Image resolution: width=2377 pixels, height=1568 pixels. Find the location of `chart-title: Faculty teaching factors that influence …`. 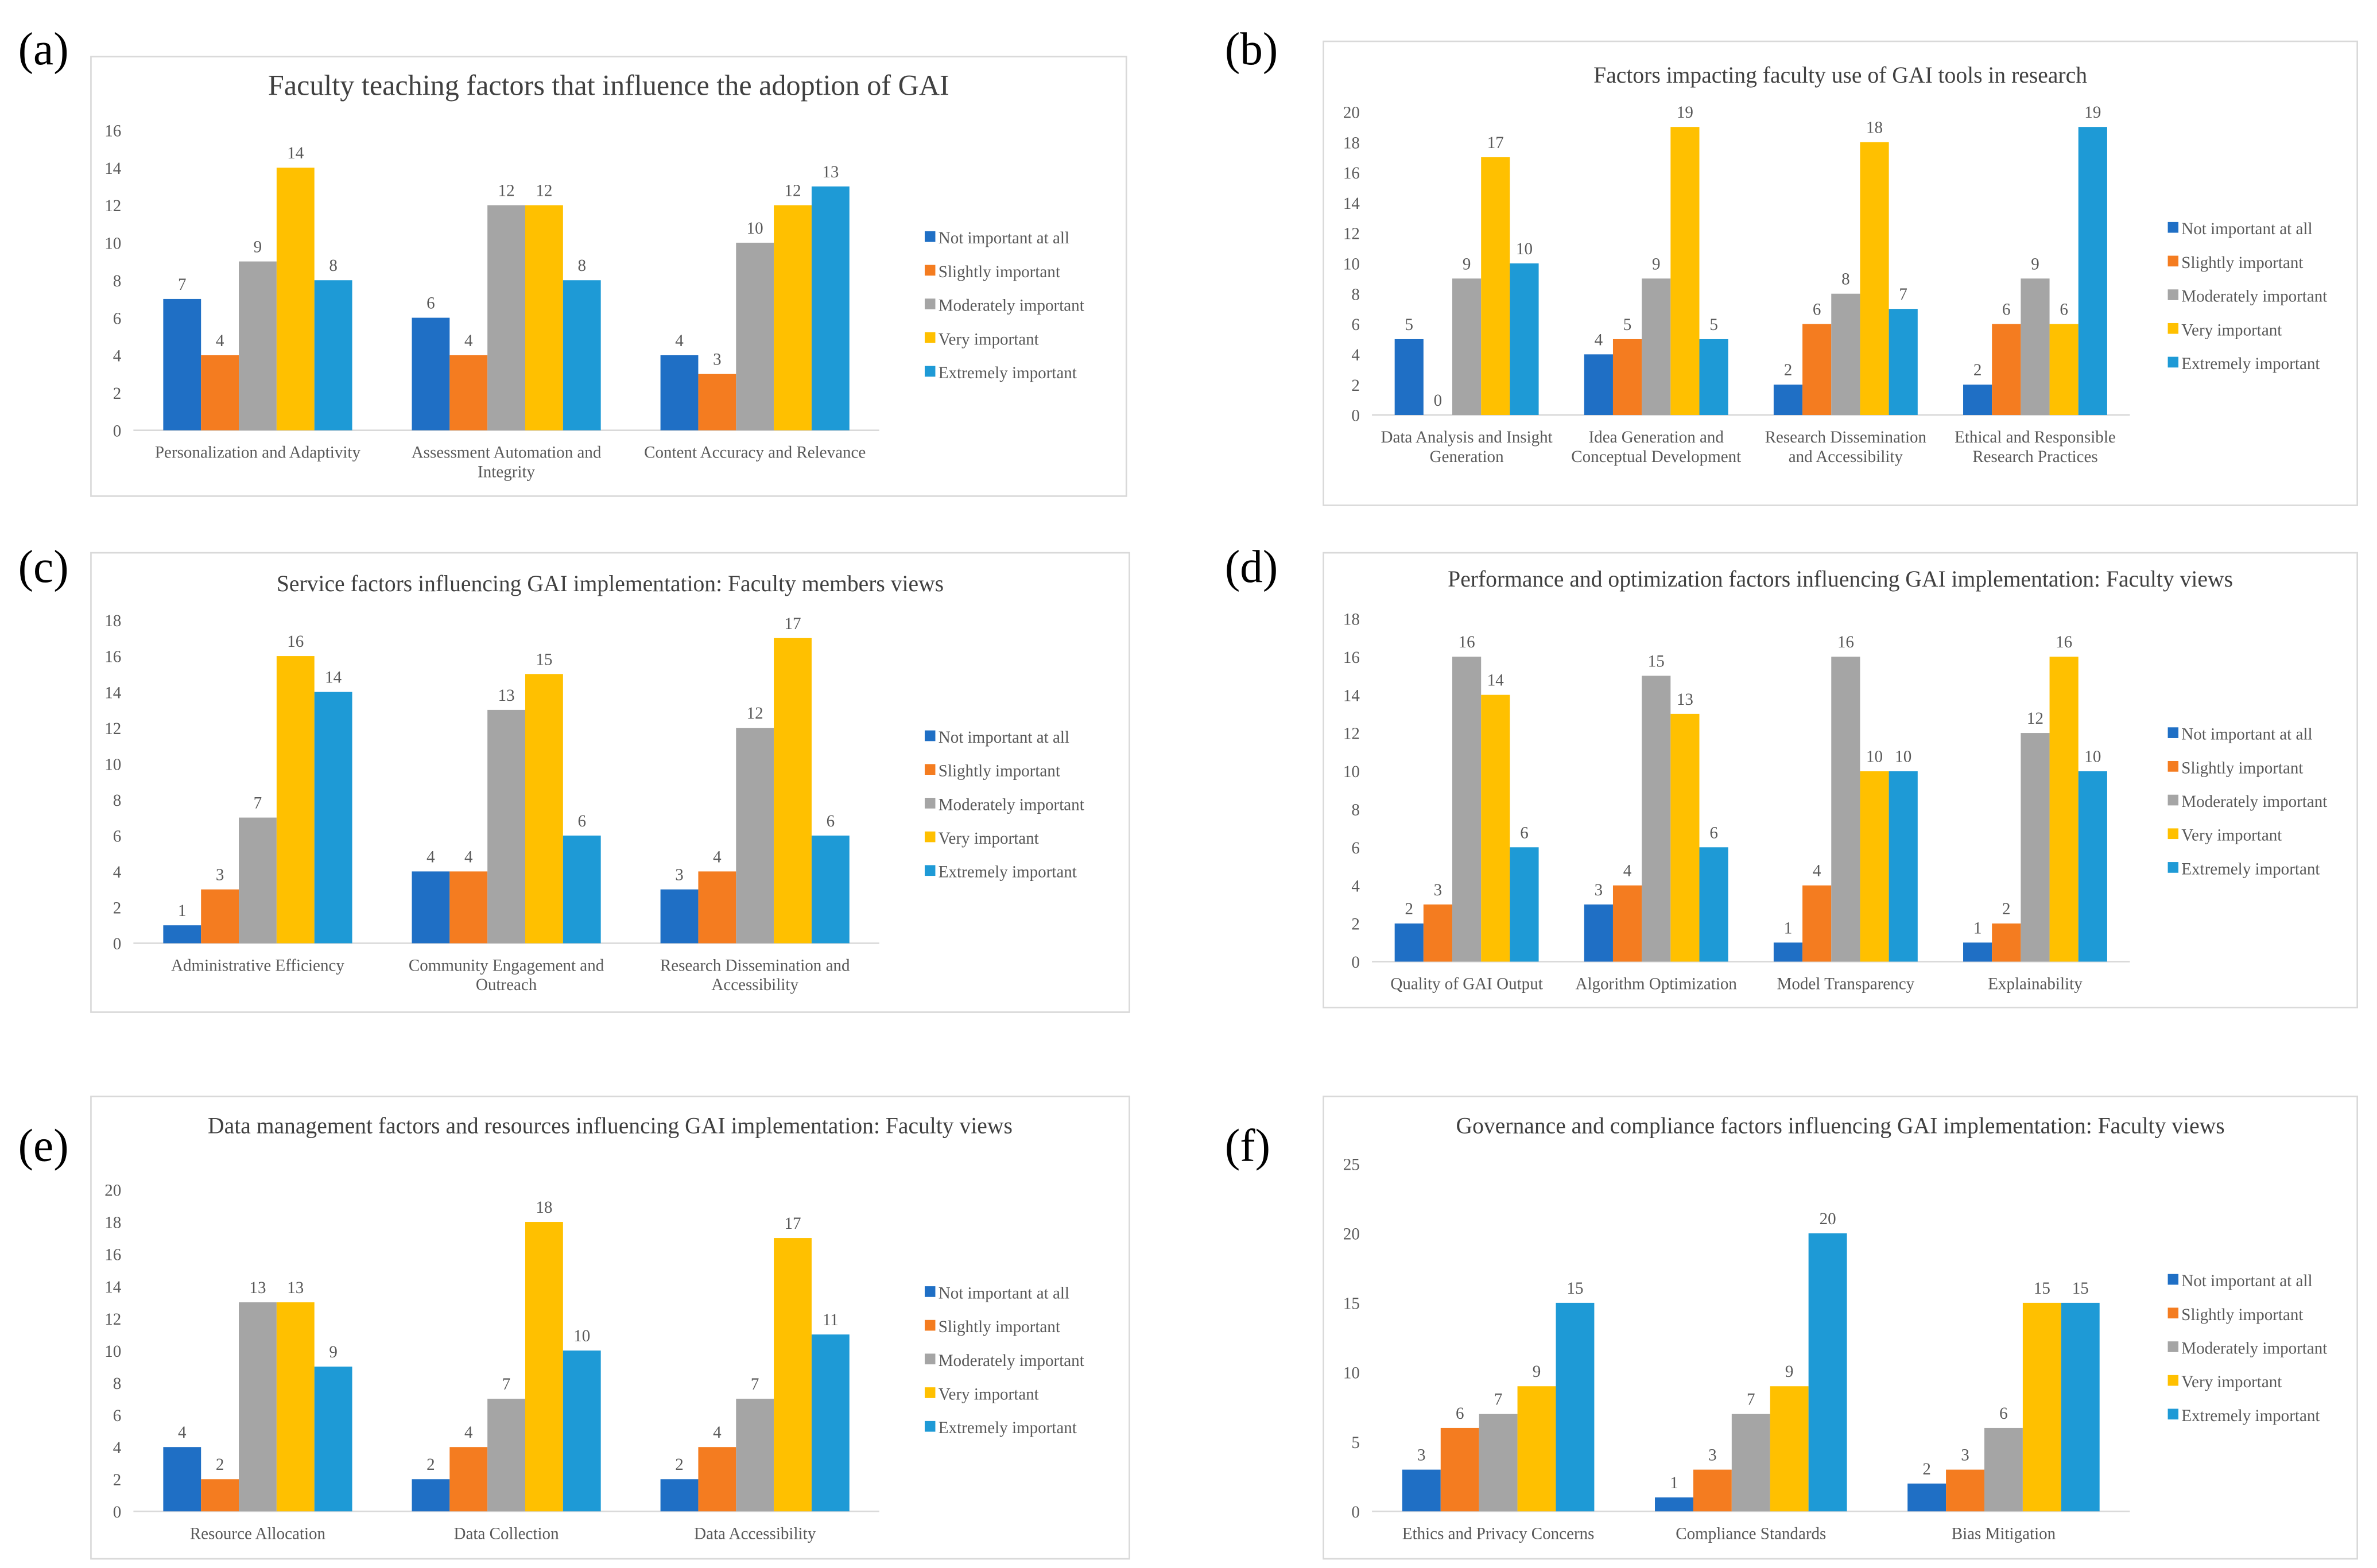

chart-title: Faculty teaching factors that influence … is located at coordinates (608, 85).